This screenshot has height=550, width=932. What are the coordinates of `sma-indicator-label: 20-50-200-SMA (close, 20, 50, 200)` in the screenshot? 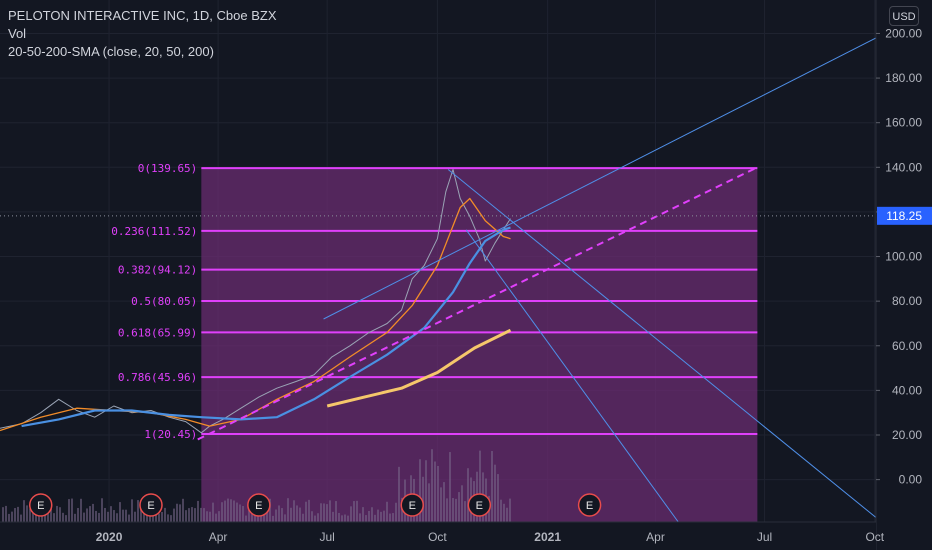 It's located at (111, 51).